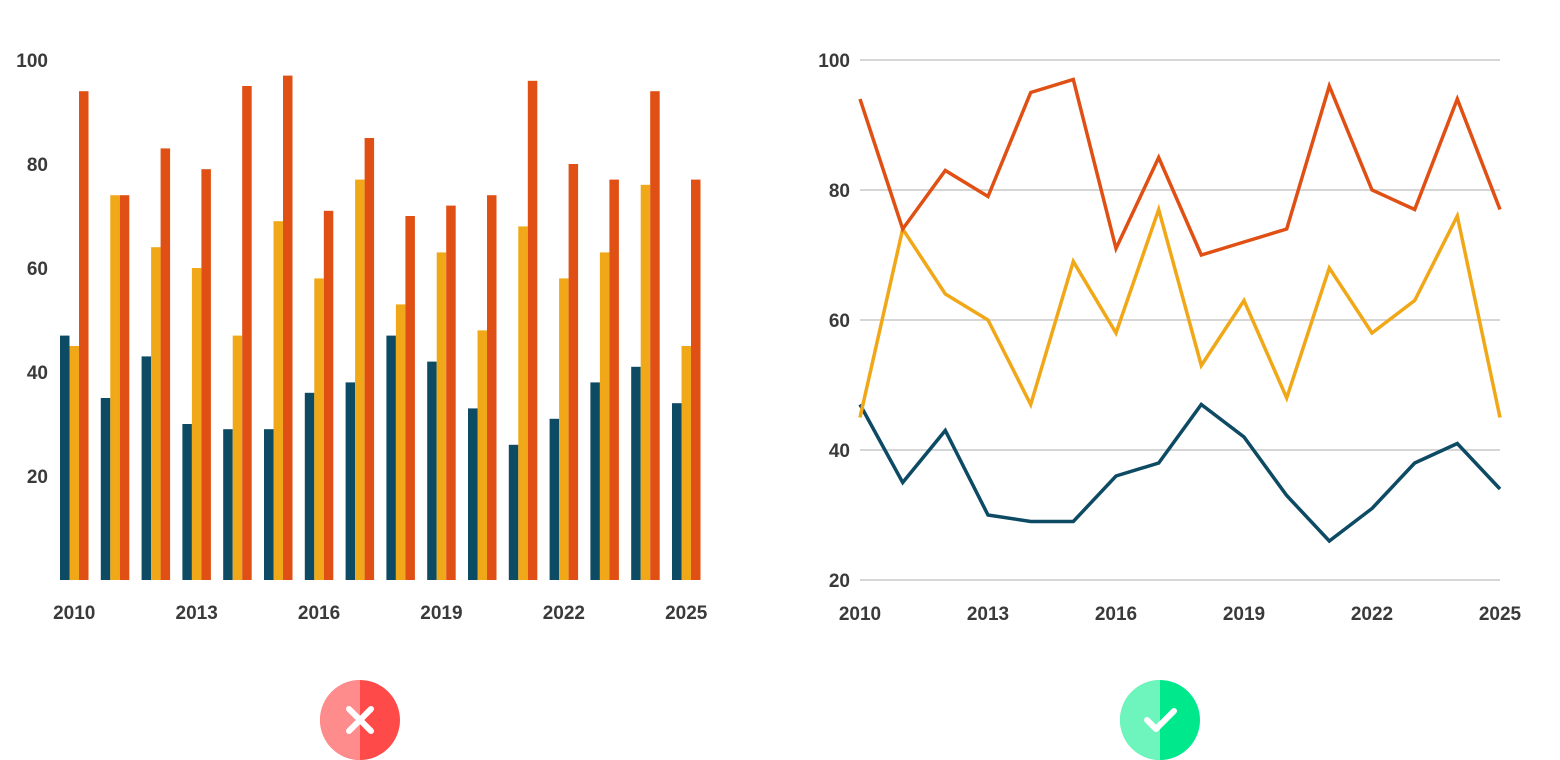 Image resolution: width=1560 pixels, height=760 pixels. Describe the element at coordinates (604, 416) in the screenshot. I see `bar-series-2-2023` at that location.